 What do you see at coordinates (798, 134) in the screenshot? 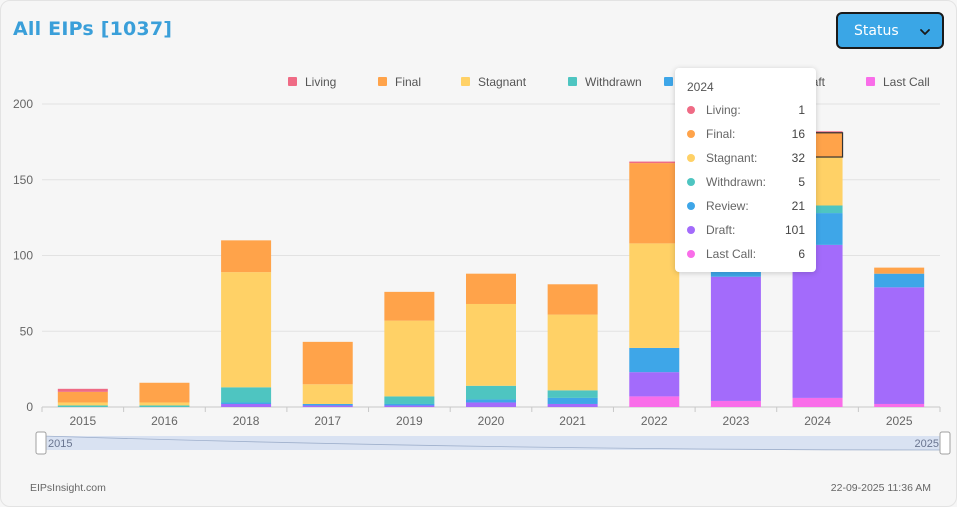
I see `tooltip-value: 16` at bounding box center [798, 134].